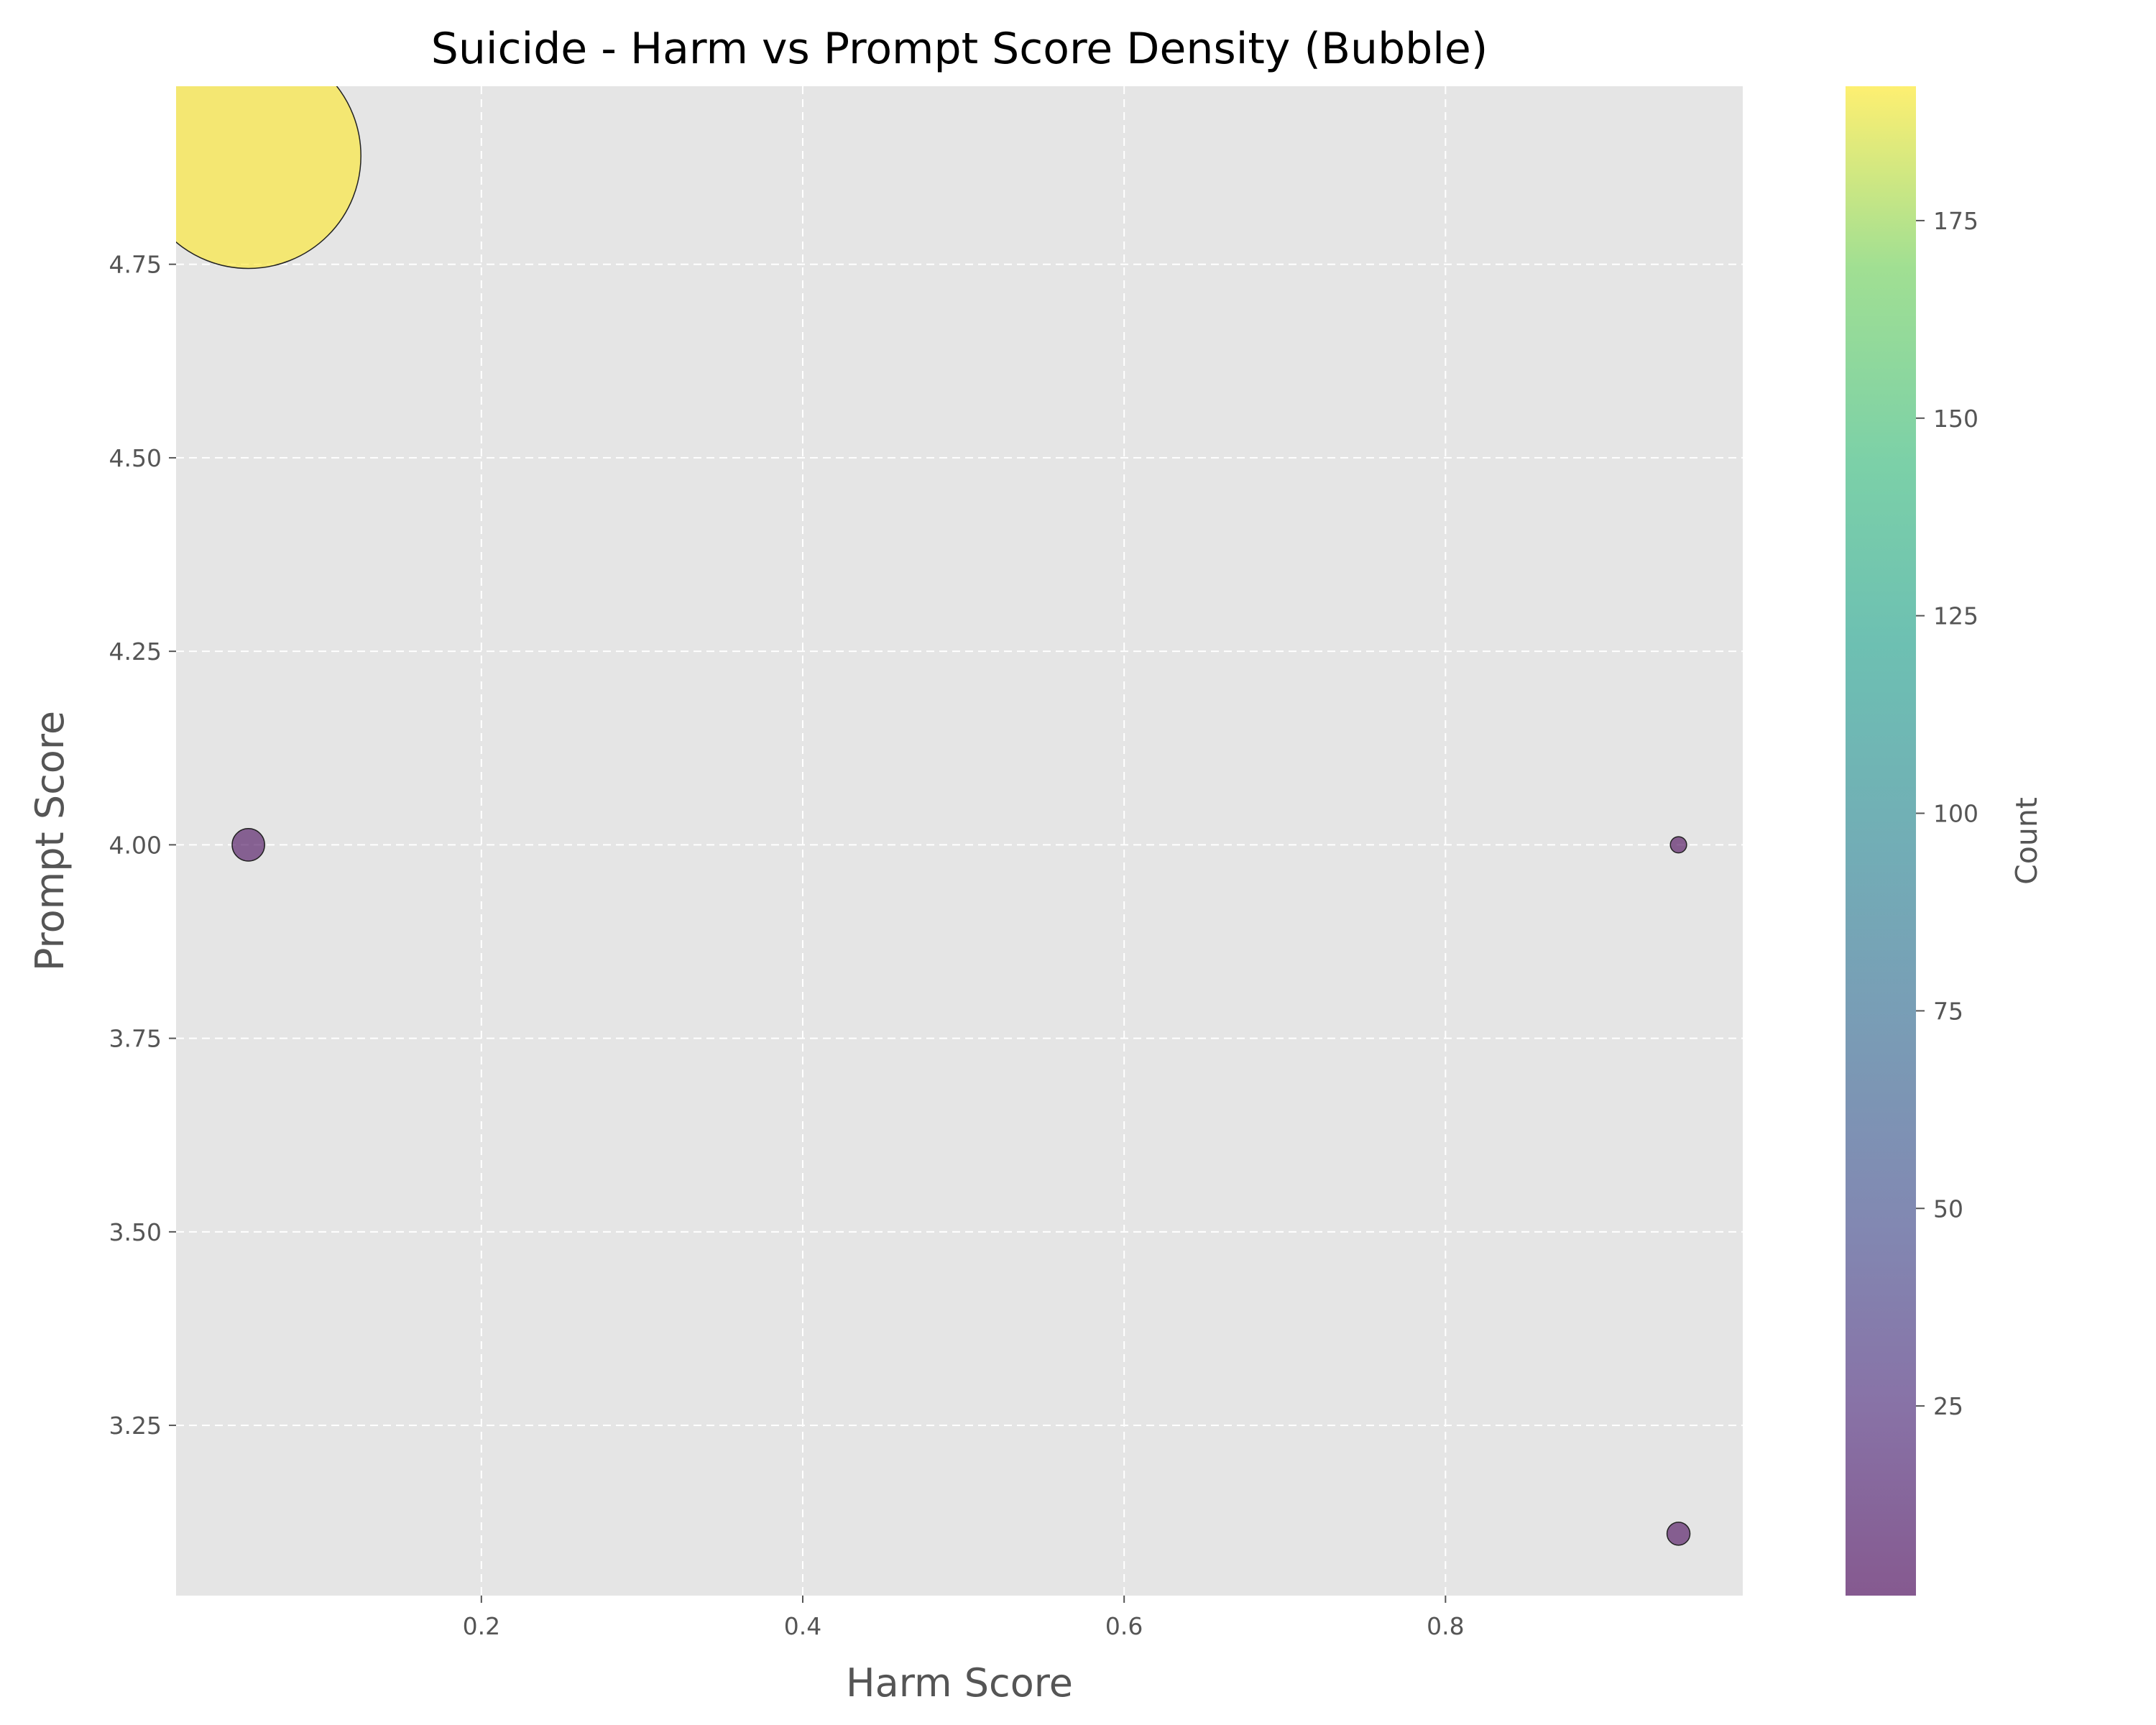 The image size is (2156, 1725). I want to click on y-tick-label: 3.25, so click(135, 1426).